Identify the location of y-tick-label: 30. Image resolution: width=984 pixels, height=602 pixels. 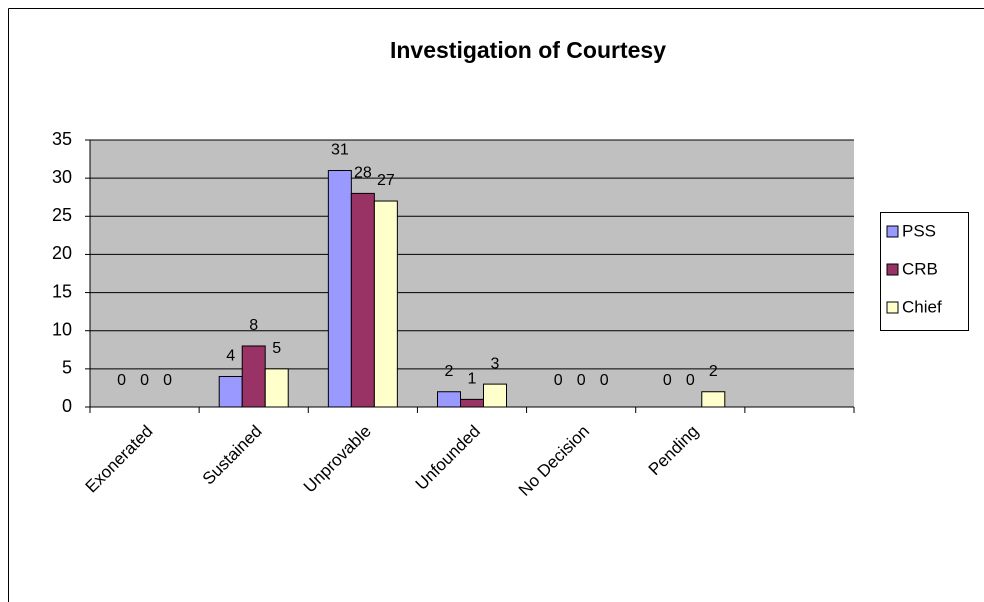
(62, 177).